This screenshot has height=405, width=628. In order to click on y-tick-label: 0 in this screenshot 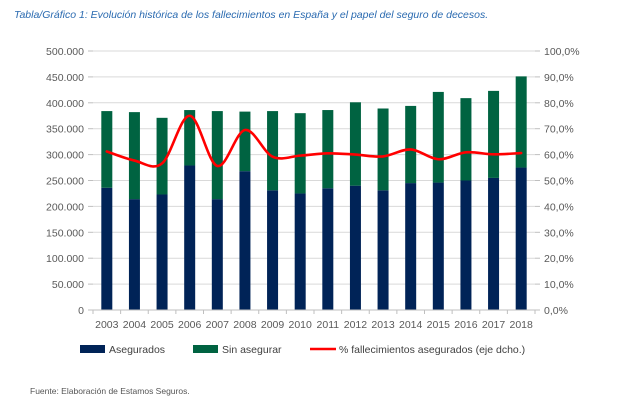, I will do `click(81, 311)`.